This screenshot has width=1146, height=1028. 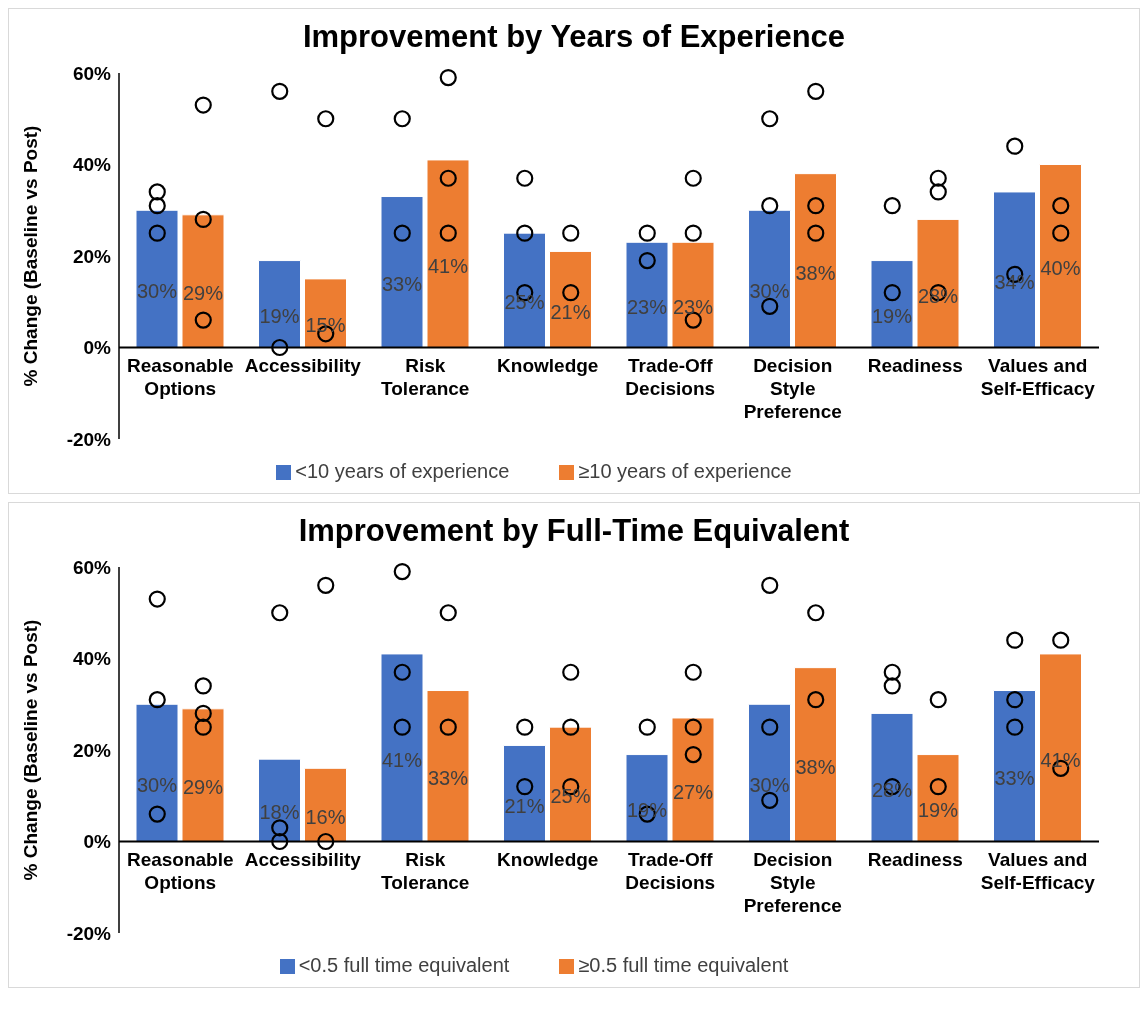 I want to click on data-label: 34%, so click(x=1014, y=281).